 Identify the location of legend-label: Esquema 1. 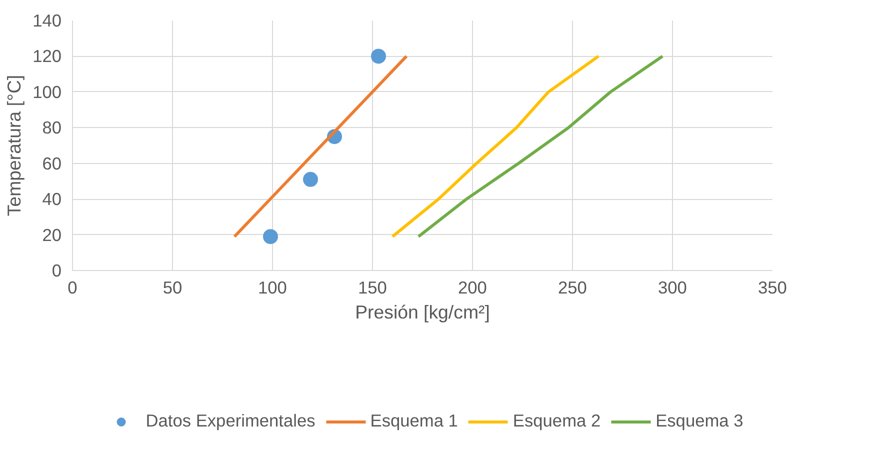
(414, 421).